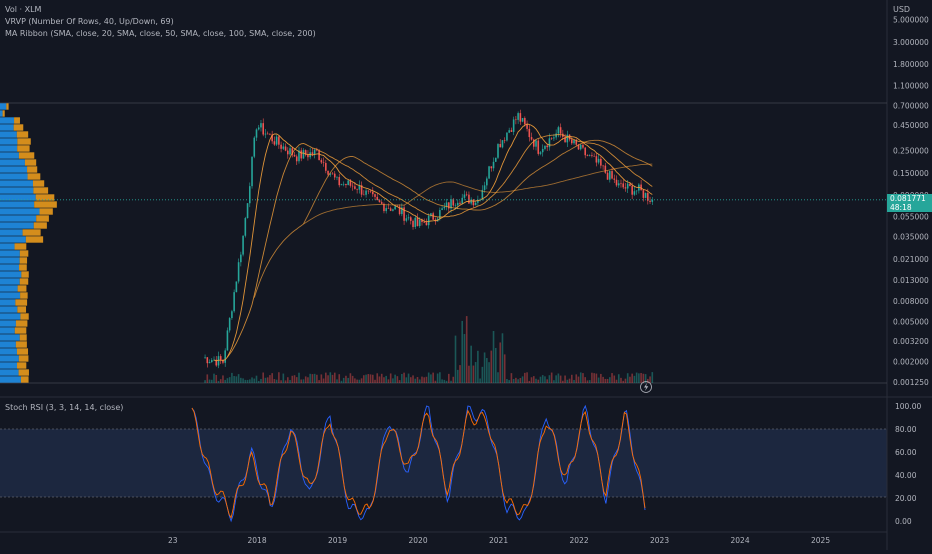  Describe the element at coordinates (646, 387) in the screenshot. I see `lightning-icon` at that location.